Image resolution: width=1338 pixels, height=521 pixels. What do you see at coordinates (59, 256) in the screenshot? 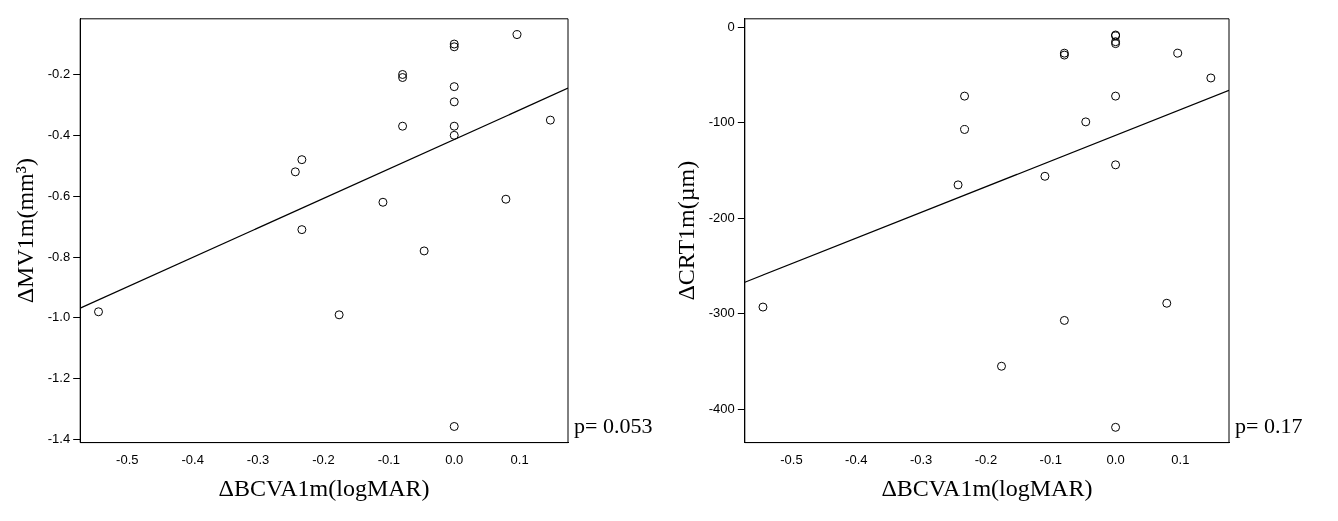
I see `y-tick-label: -0.8` at bounding box center [59, 256].